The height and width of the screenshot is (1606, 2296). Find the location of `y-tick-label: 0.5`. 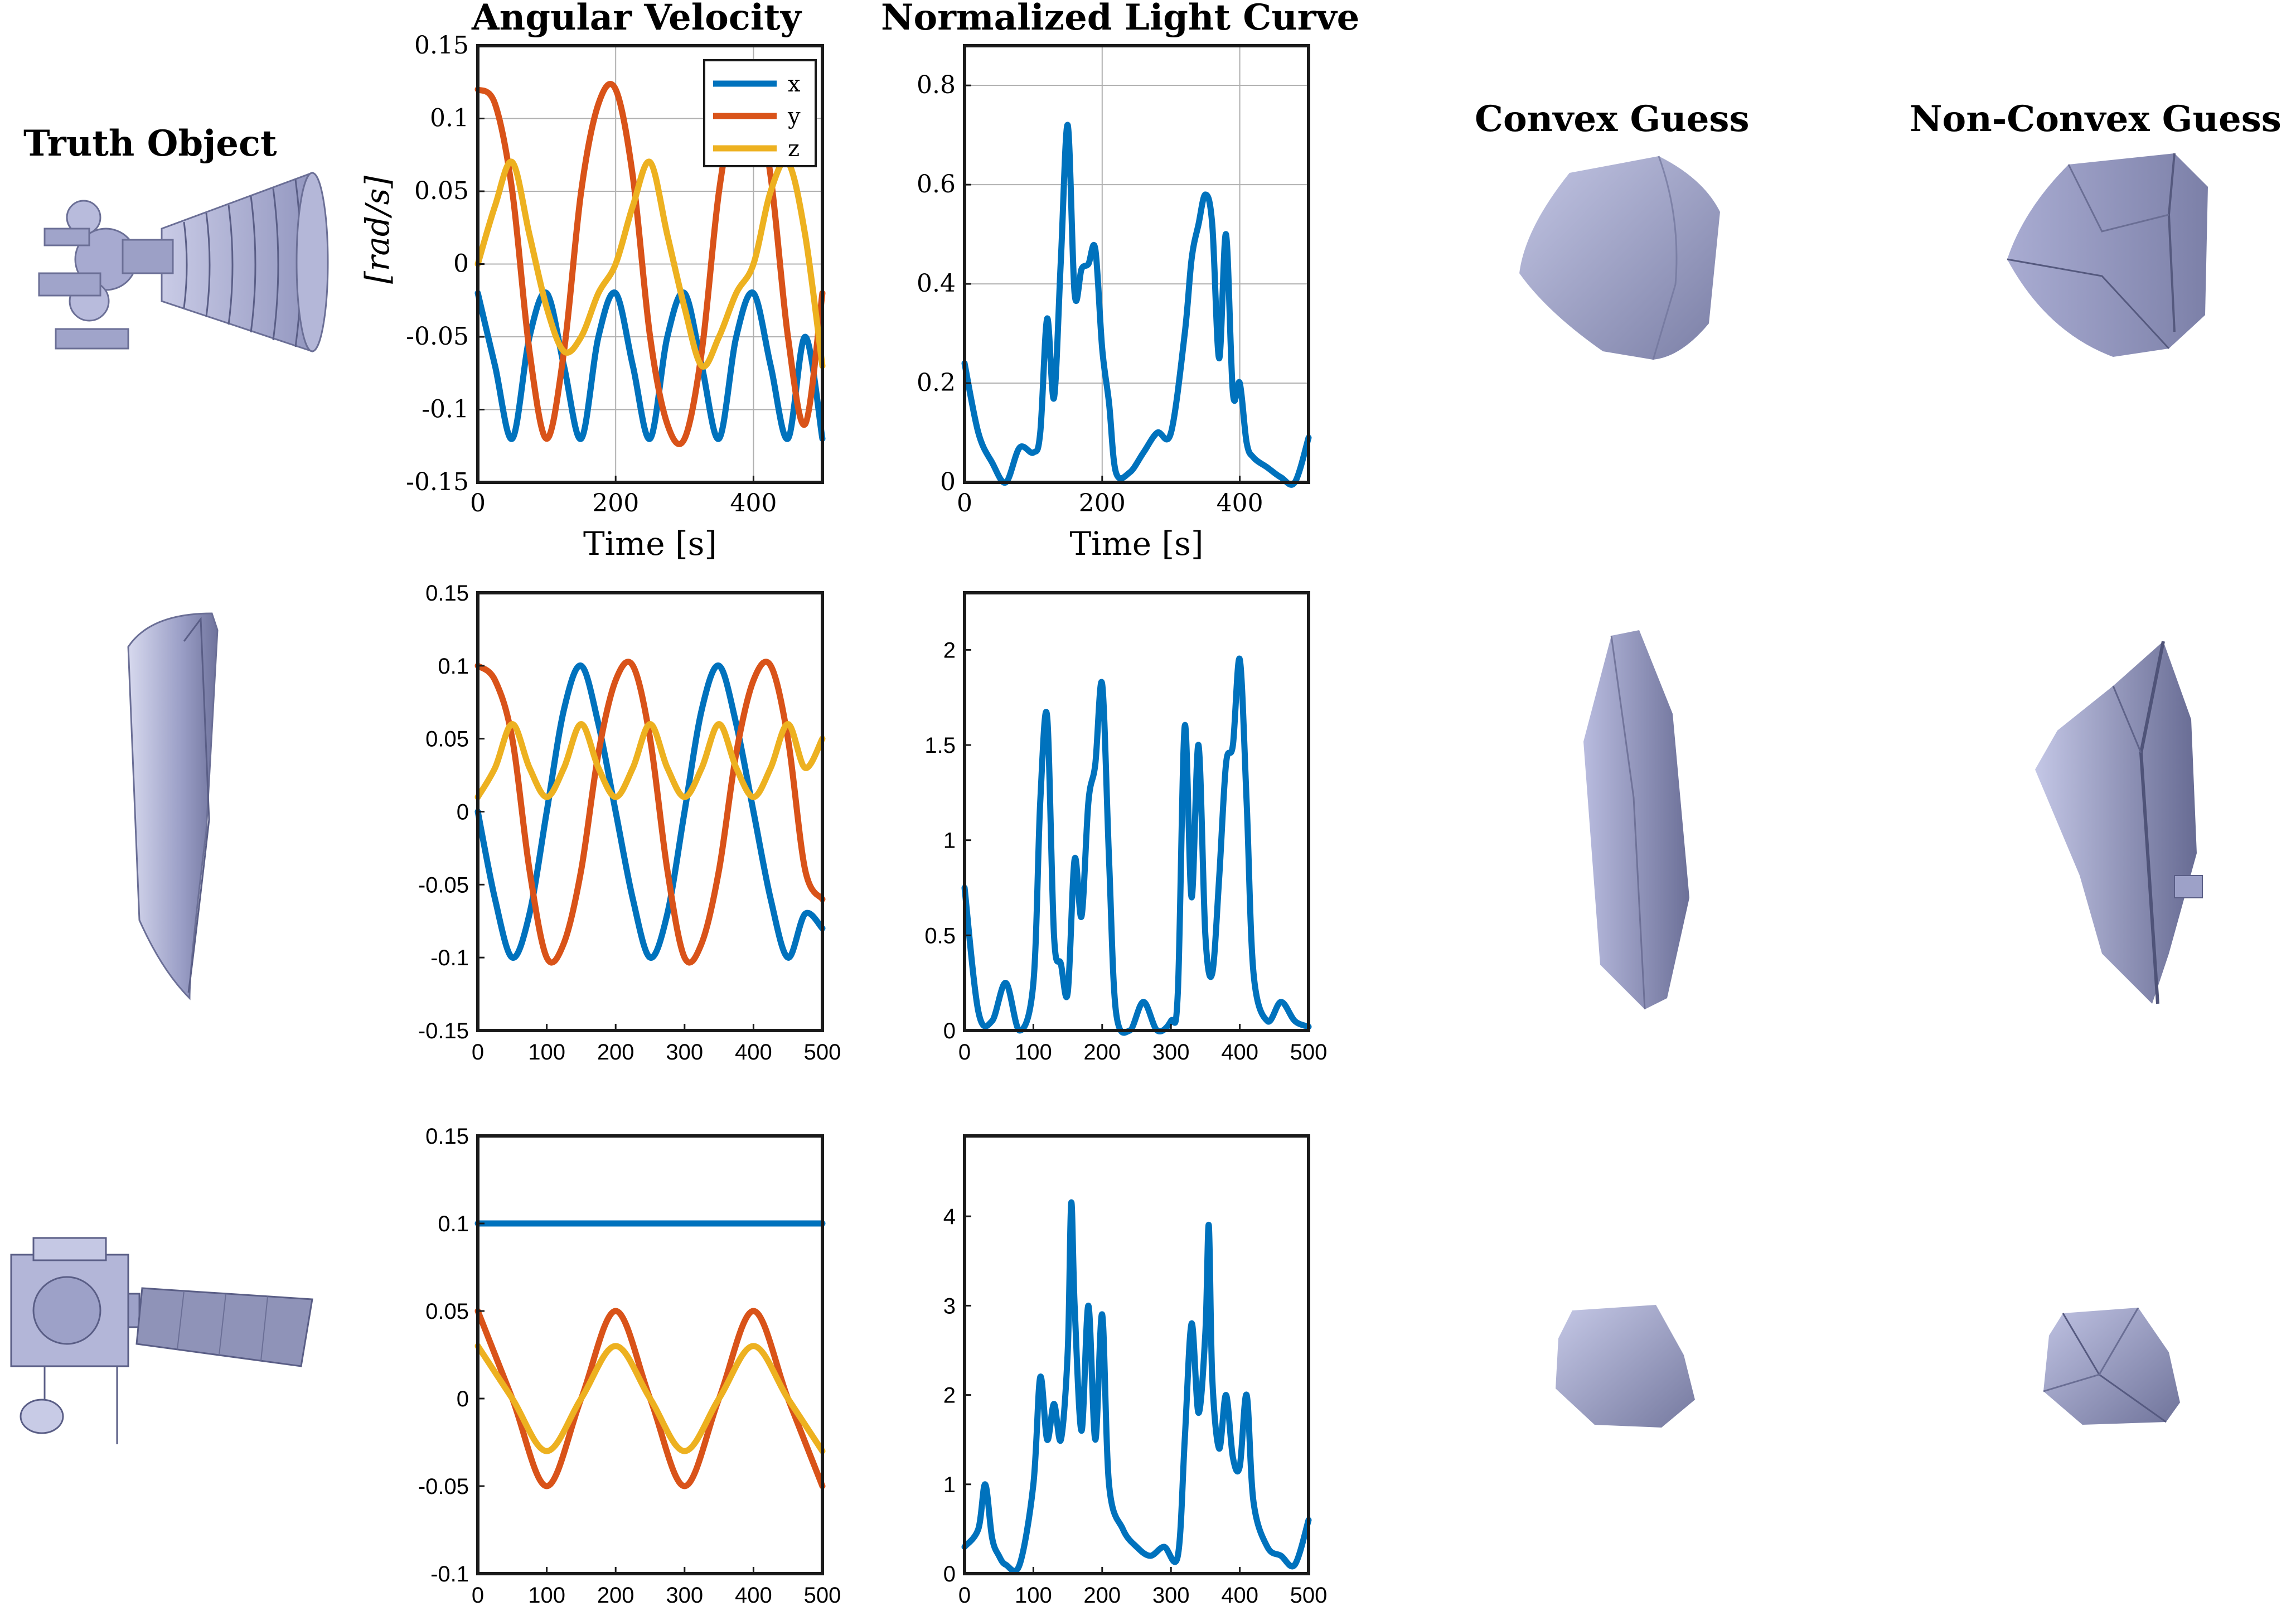

y-tick-label: 0.5 is located at coordinates (940, 935).